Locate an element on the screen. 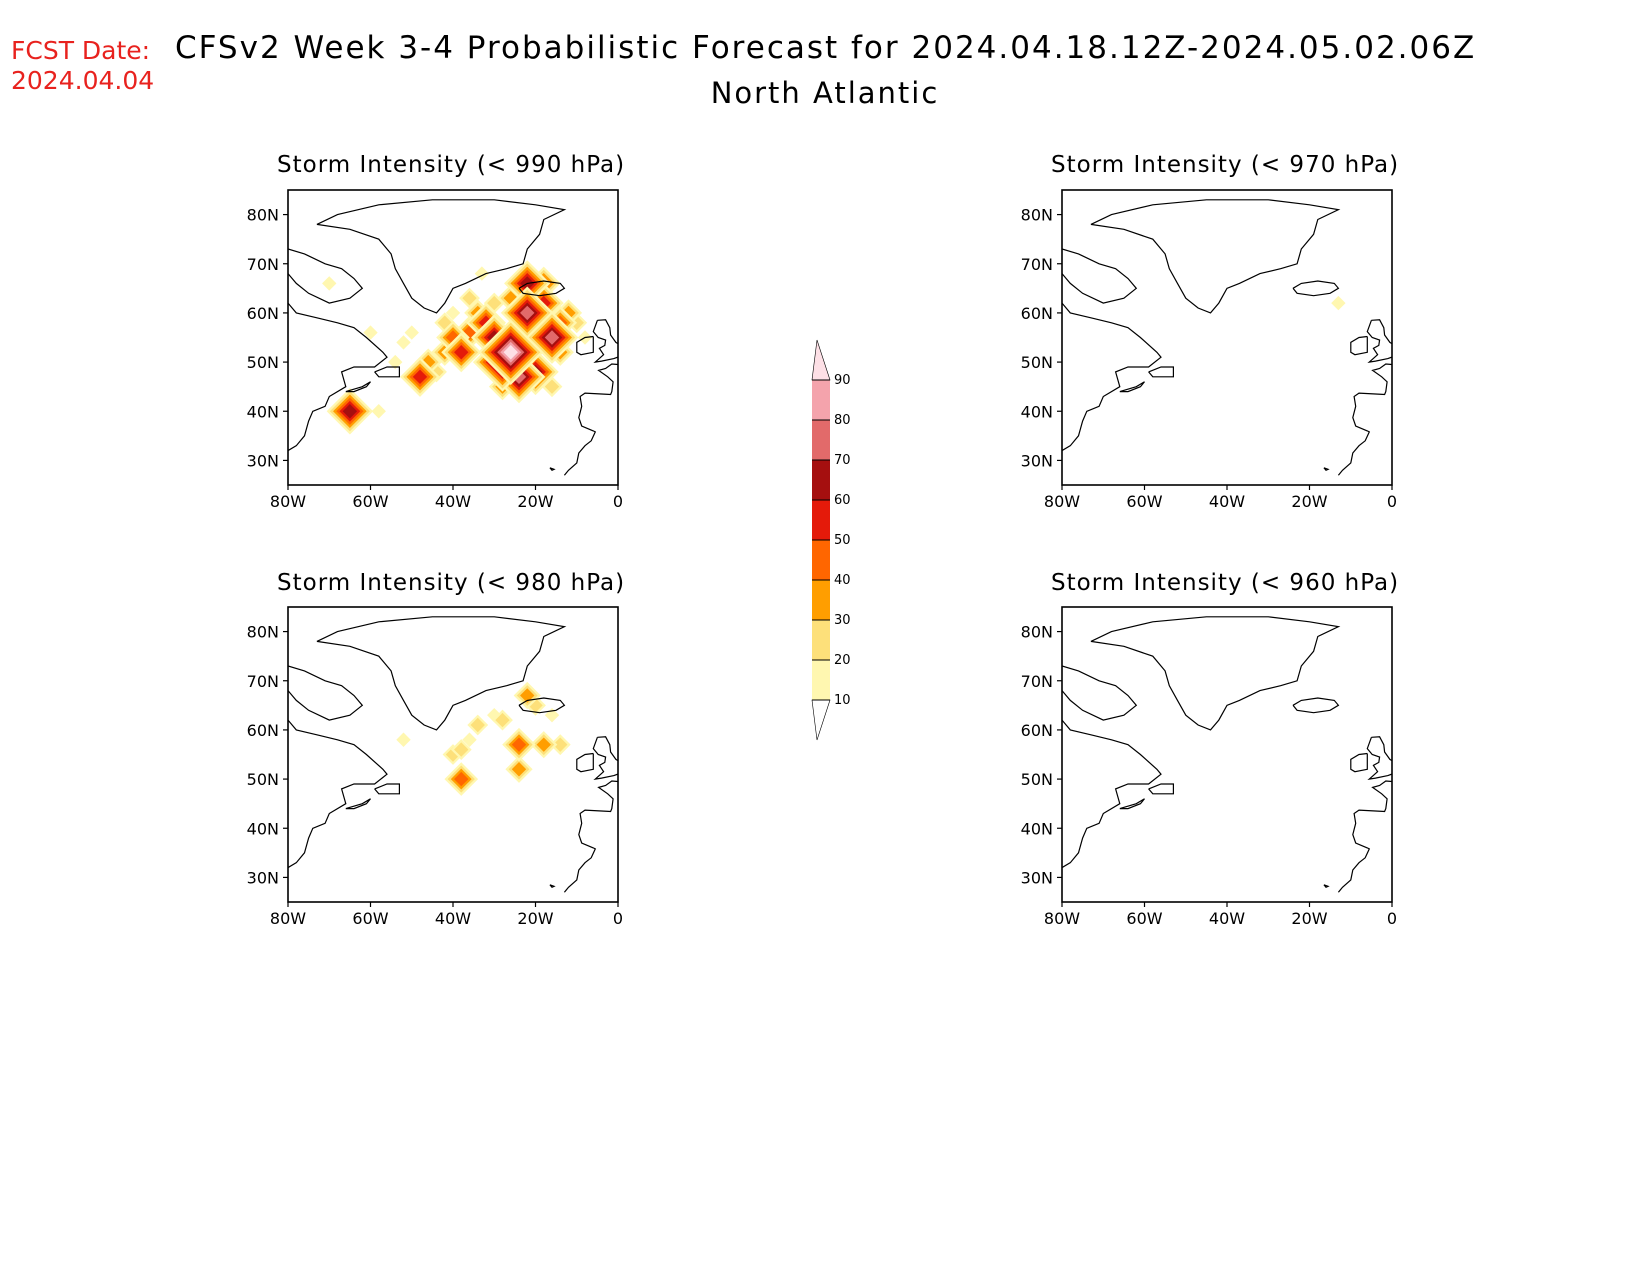 Image resolution: width=1650 pixels, height=1275 pixels. cbar-label: 70 is located at coordinates (842, 460).